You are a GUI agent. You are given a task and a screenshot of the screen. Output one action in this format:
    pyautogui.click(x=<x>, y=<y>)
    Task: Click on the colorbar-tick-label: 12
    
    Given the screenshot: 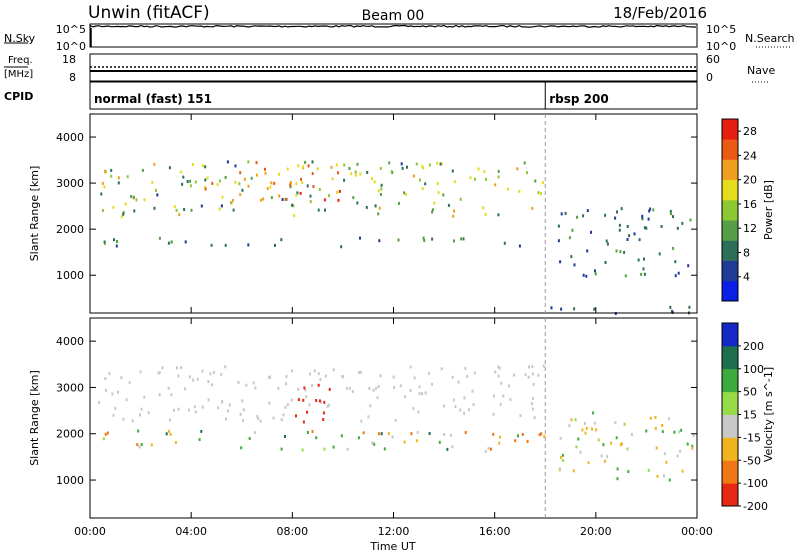 What is the action you would take?
    pyautogui.click(x=750, y=228)
    